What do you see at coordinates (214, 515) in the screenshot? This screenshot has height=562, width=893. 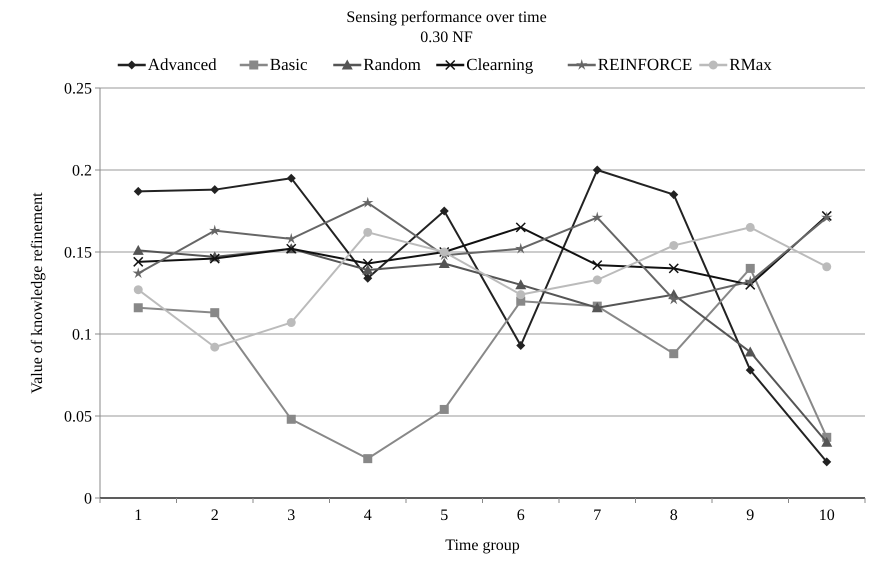 I see `x-tick-label: 2` at bounding box center [214, 515].